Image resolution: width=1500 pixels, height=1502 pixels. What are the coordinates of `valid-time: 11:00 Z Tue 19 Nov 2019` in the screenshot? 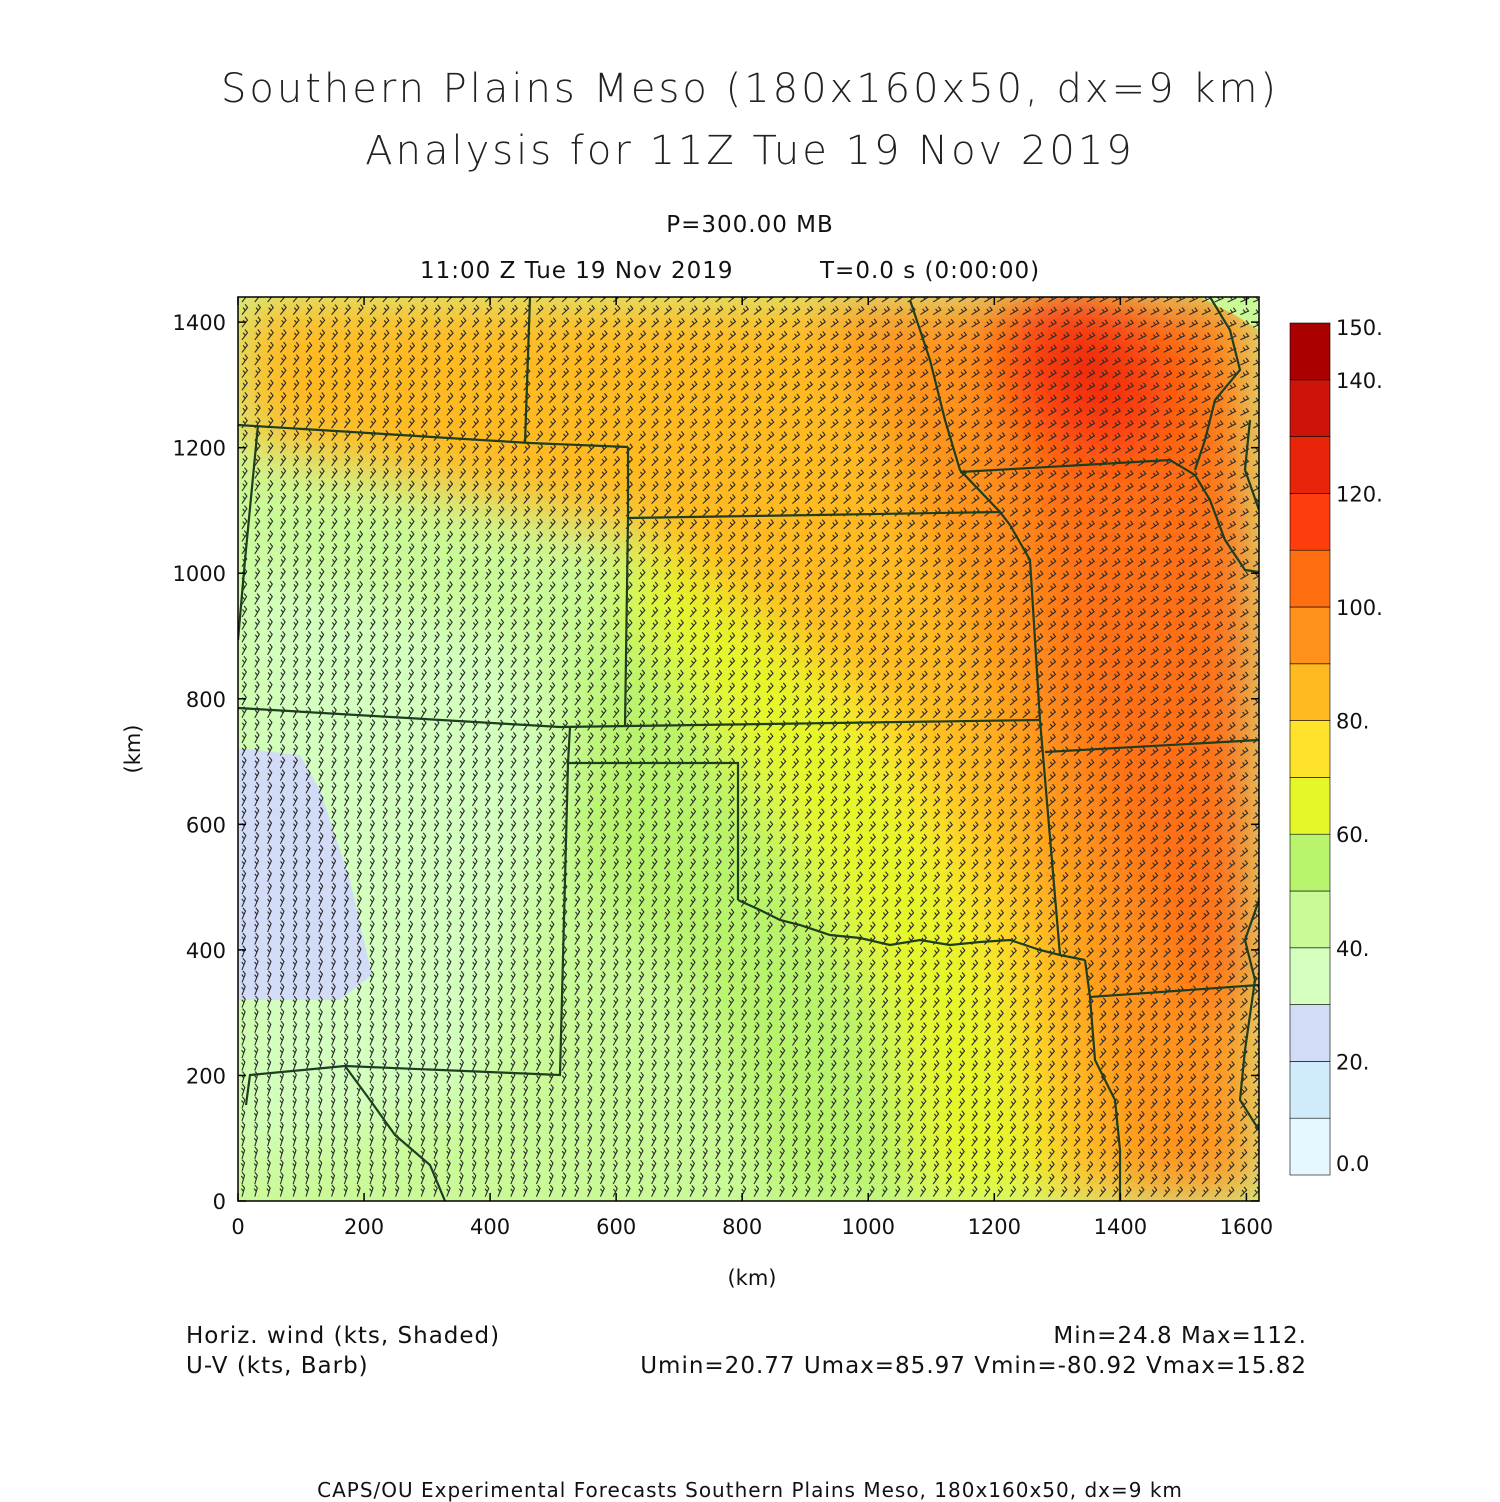 It's located at (577, 271).